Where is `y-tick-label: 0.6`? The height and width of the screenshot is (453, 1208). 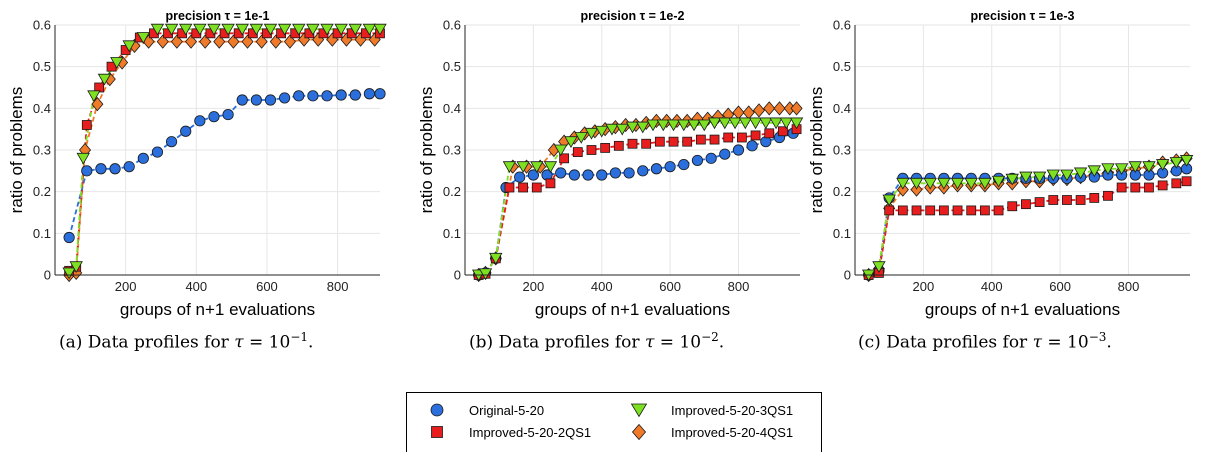 y-tick-label: 0.6 is located at coordinates (42, 25).